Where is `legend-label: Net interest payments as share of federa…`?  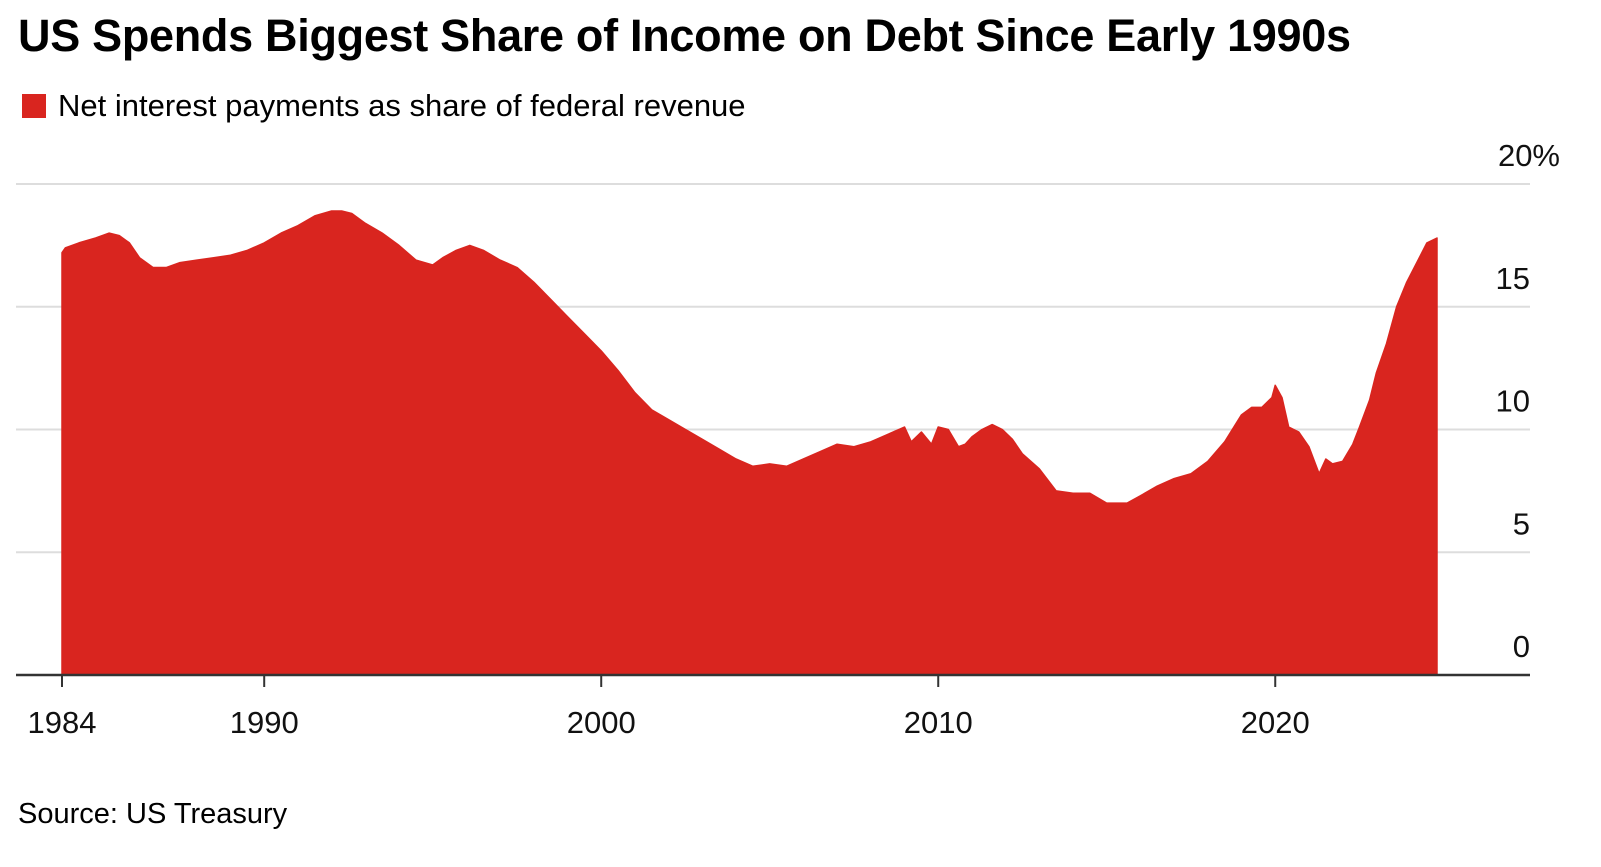
legend-label: Net interest payments as share of federa… is located at coordinates (402, 105).